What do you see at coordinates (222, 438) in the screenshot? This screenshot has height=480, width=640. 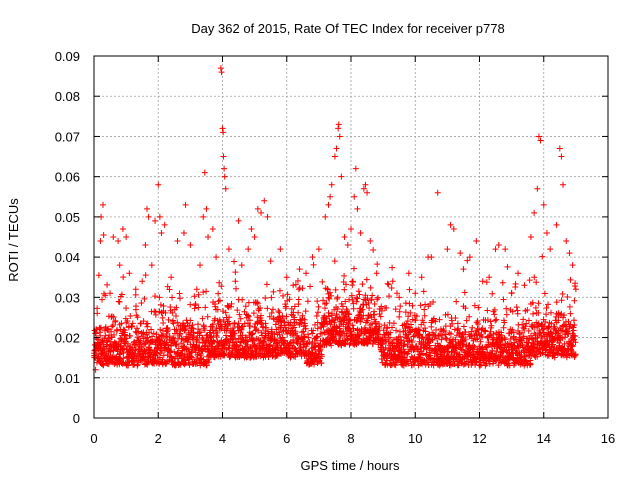 I see `x-tick-label: 4` at bounding box center [222, 438].